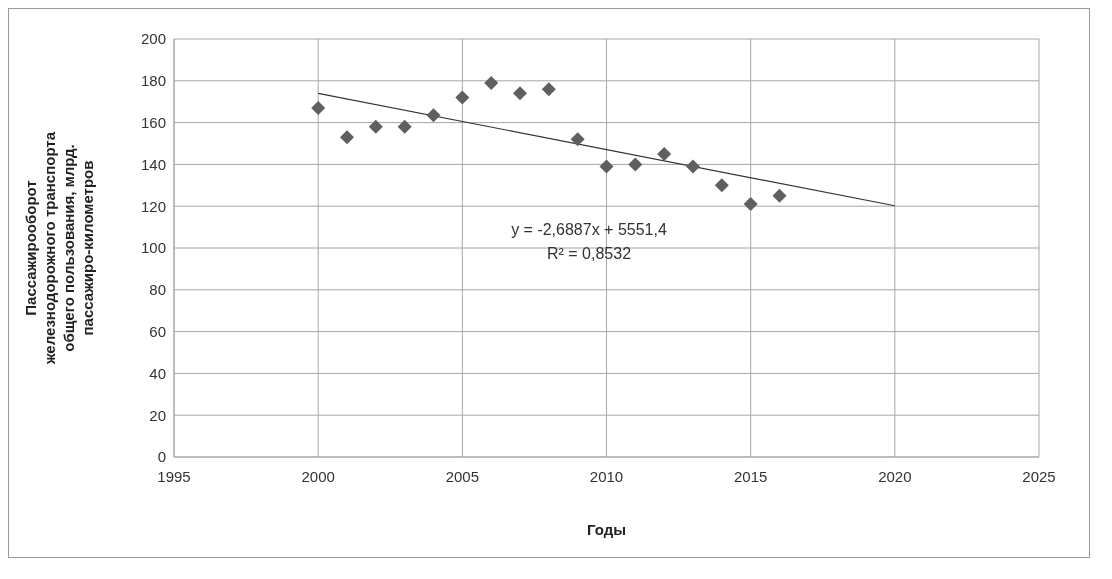 The height and width of the screenshot is (579, 1112). What do you see at coordinates (153, 248) in the screenshot?
I see `y-tick-label: 100` at bounding box center [153, 248].